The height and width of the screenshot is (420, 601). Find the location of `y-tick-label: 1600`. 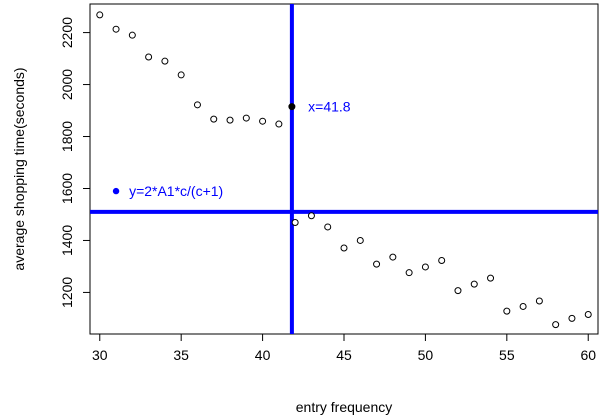

y-tick-label: 1600 is located at coordinates (67, 188).